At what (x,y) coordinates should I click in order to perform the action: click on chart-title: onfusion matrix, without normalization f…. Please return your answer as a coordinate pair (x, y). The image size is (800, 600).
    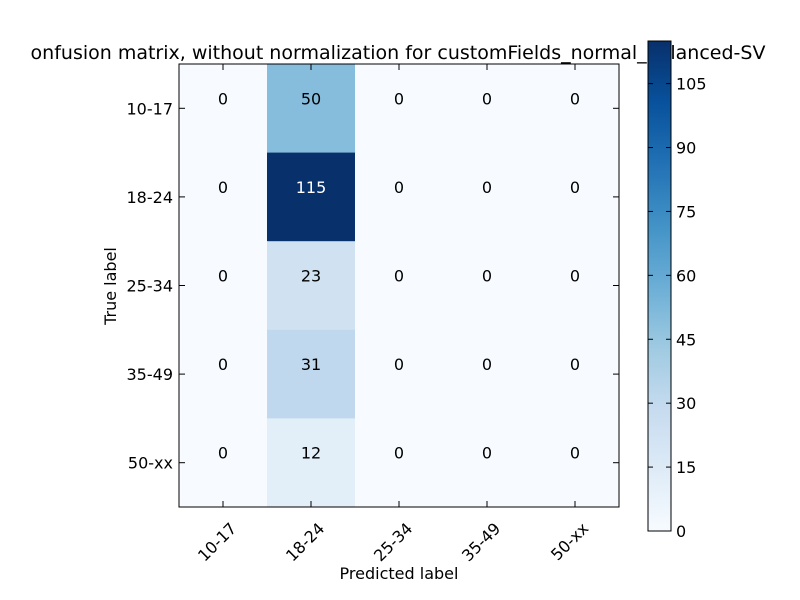
    Looking at the image, I should click on (398, 53).